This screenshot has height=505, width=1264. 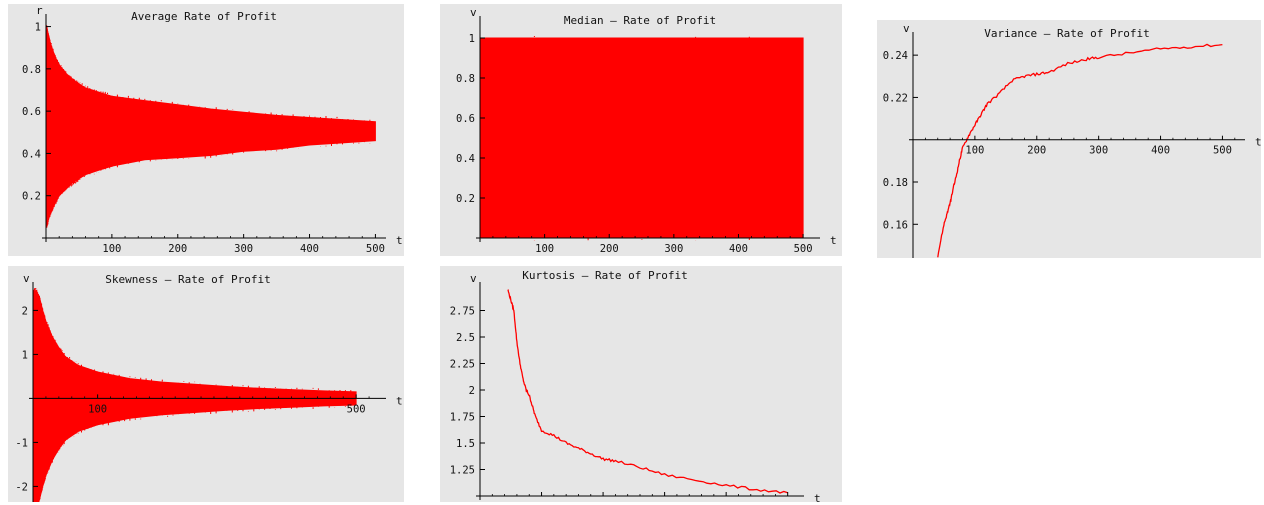 I want to click on chart-title: Skewness – Rate of Profit, so click(x=188, y=279).